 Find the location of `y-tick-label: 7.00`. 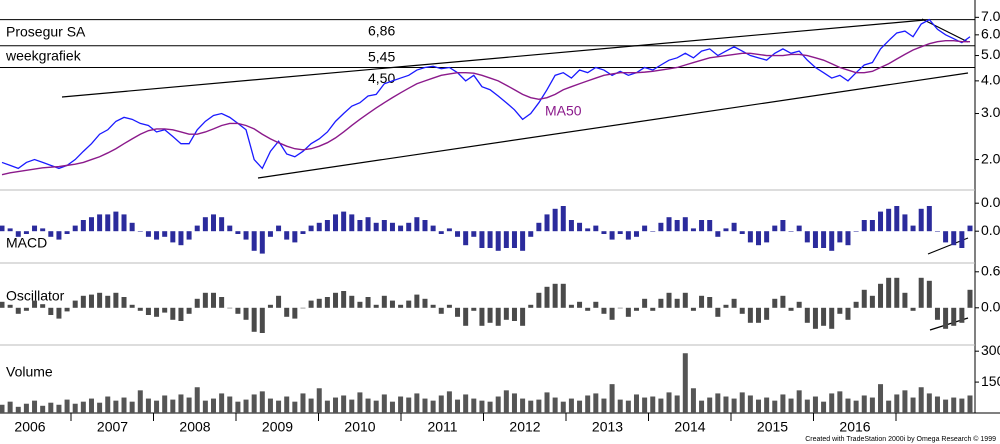

y-tick-label: 7.00 is located at coordinates (990, 16).